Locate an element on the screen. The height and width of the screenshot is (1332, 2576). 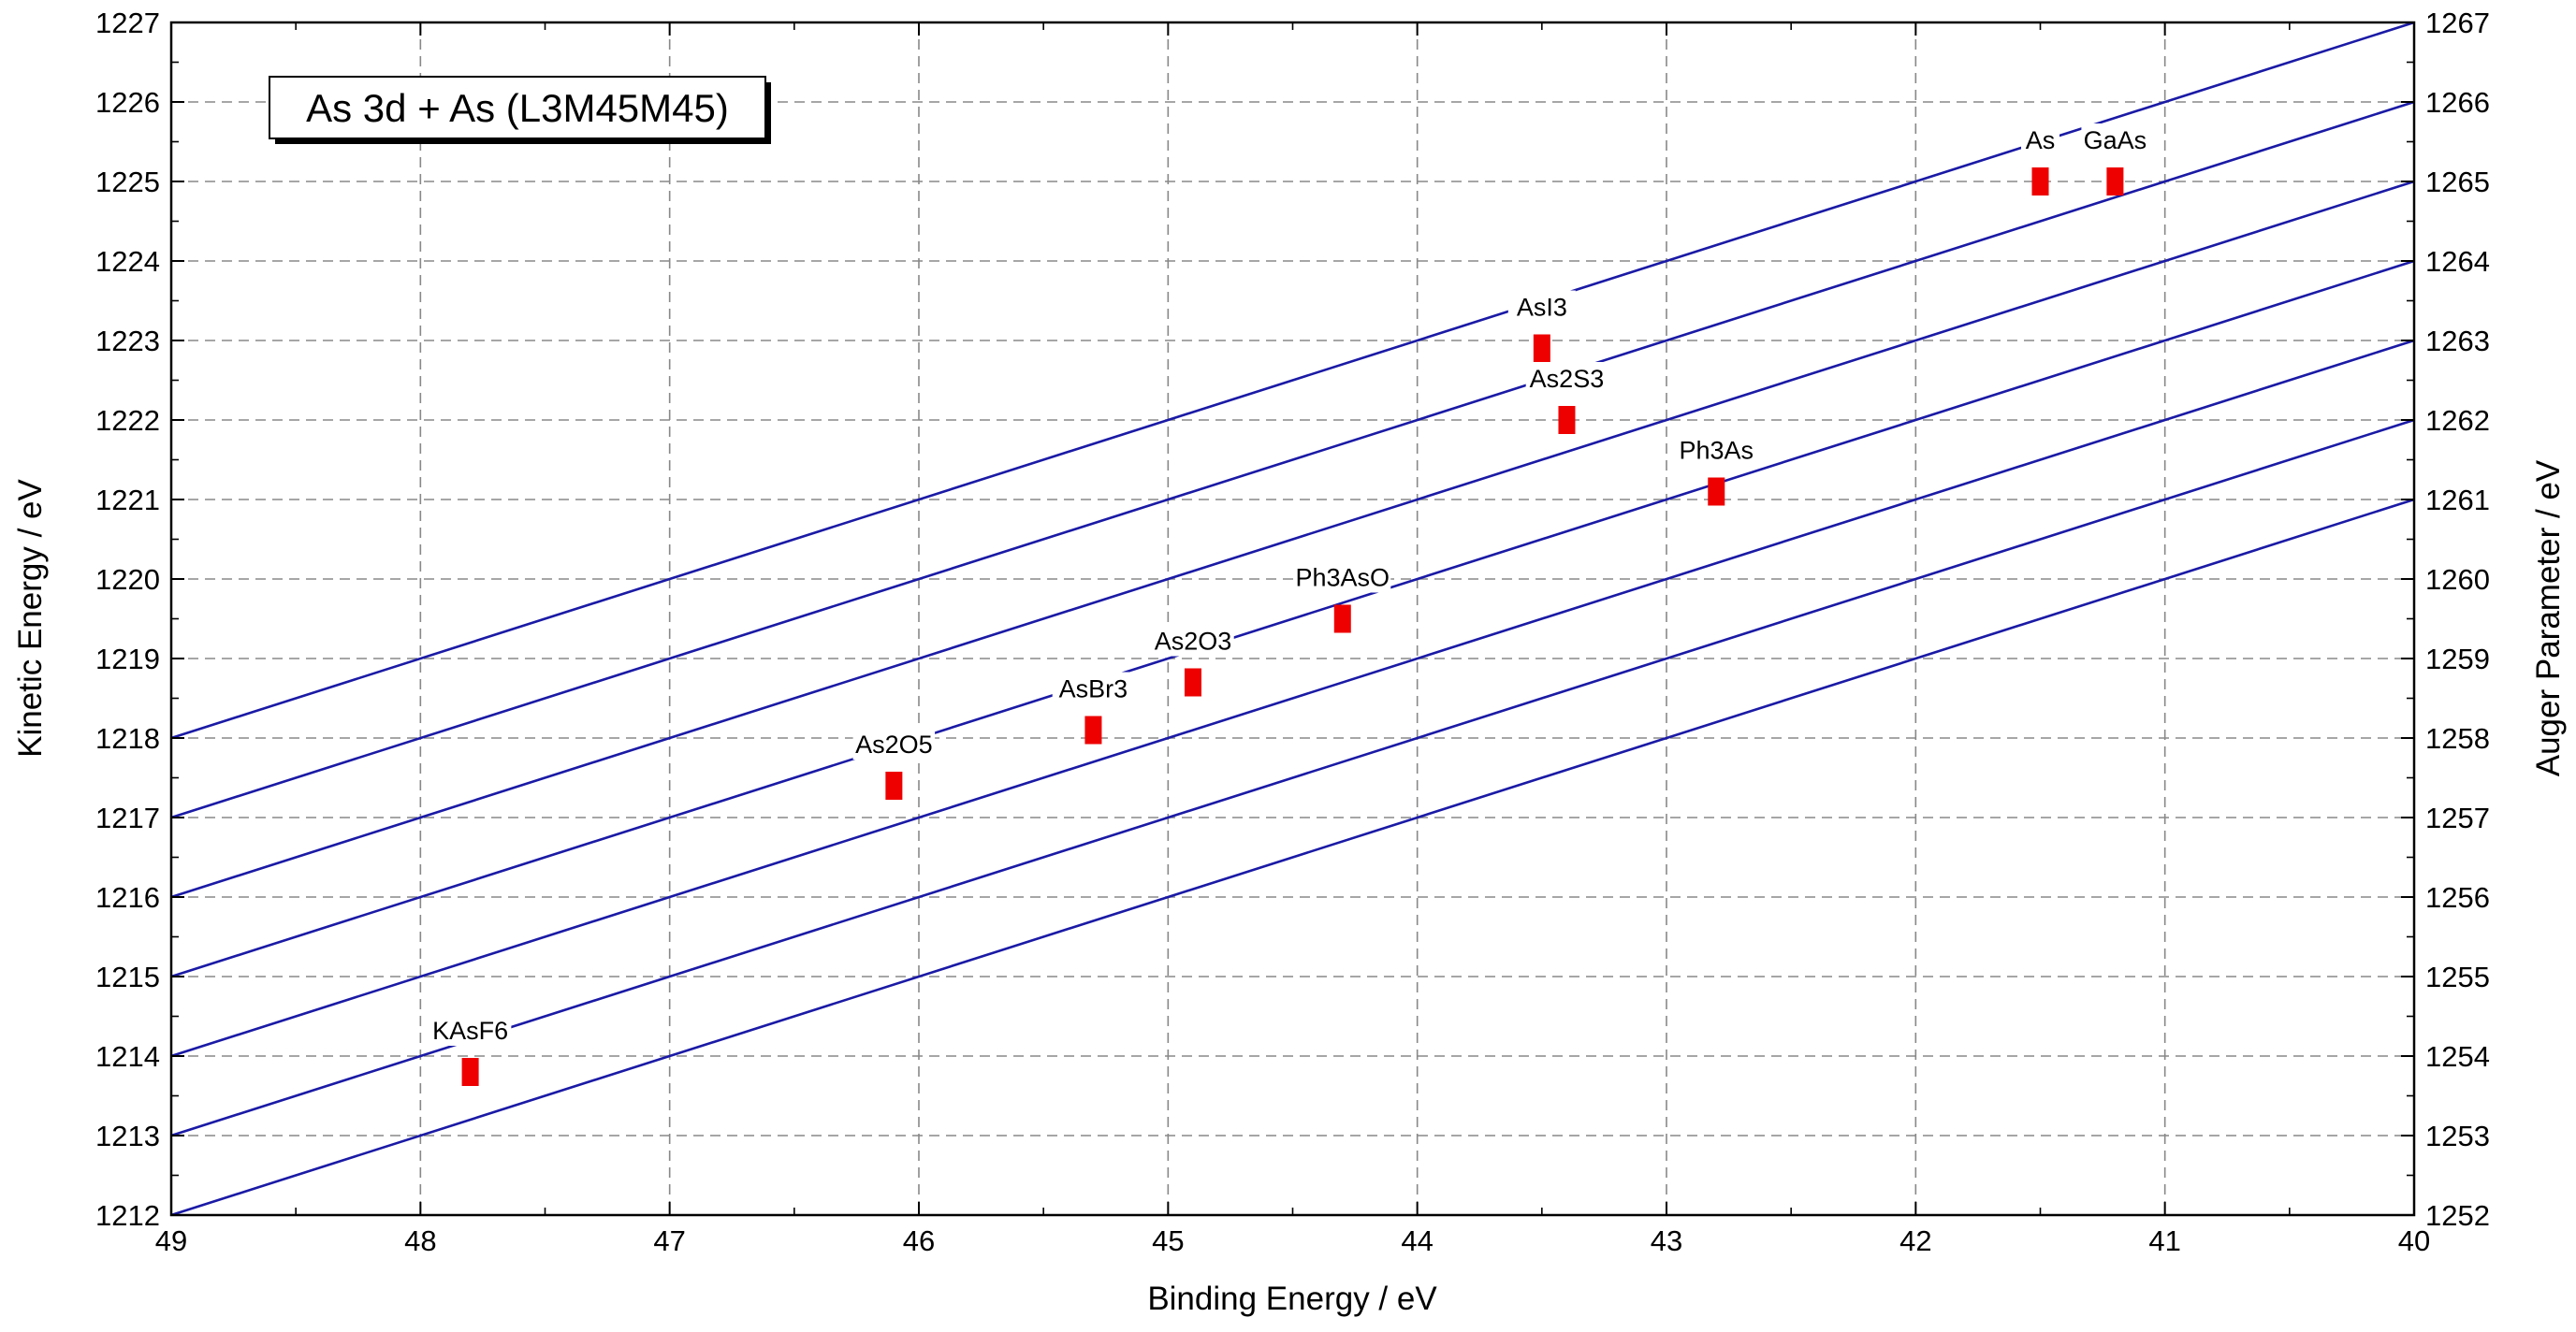
y-tick-label: 1213 is located at coordinates (127, 1136).